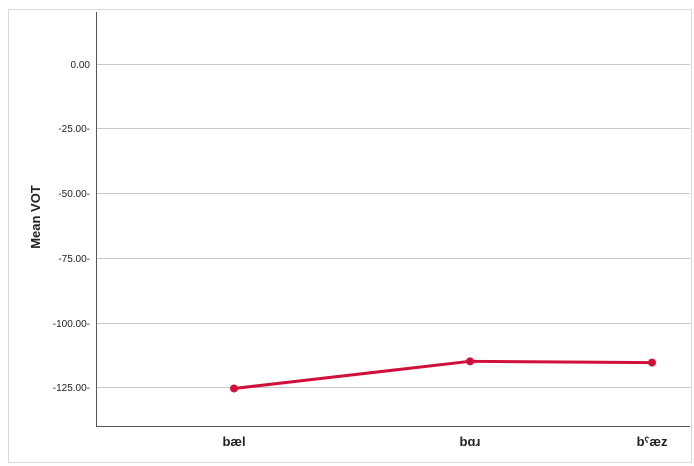 This screenshot has width=694, height=466. I want to click on y-tick-label: -25.00-, so click(74, 129).